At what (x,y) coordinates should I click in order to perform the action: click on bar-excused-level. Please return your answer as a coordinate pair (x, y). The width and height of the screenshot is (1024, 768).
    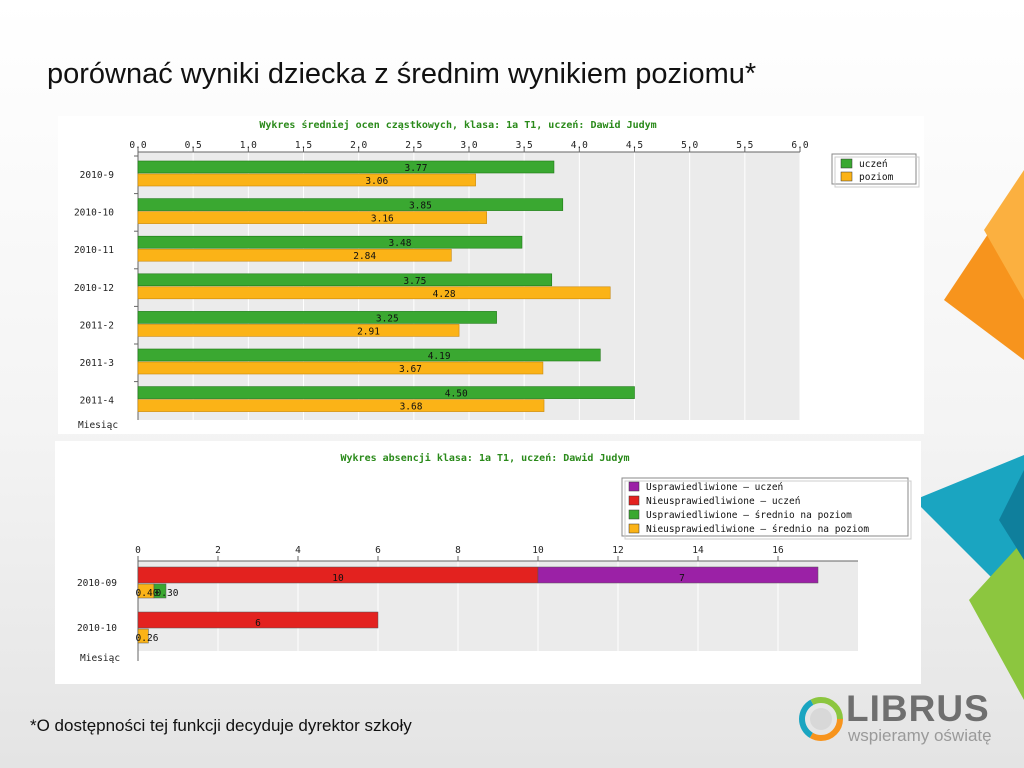
    Looking at the image, I should click on (160, 591).